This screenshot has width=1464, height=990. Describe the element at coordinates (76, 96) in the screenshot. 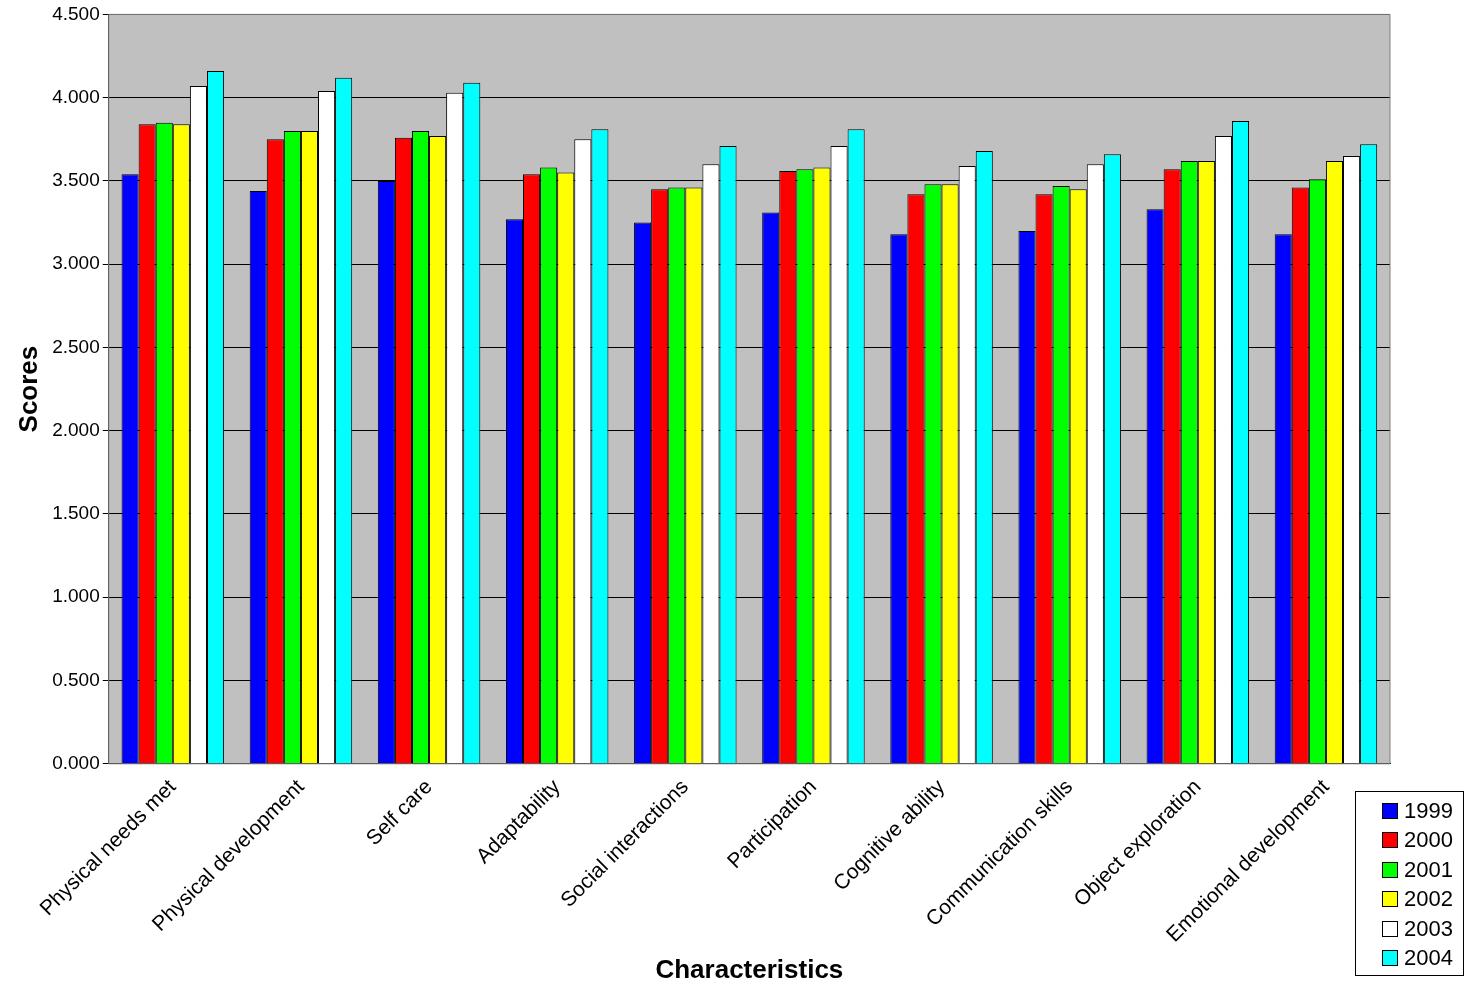

I see `y-tick-label: 4.000` at that location.